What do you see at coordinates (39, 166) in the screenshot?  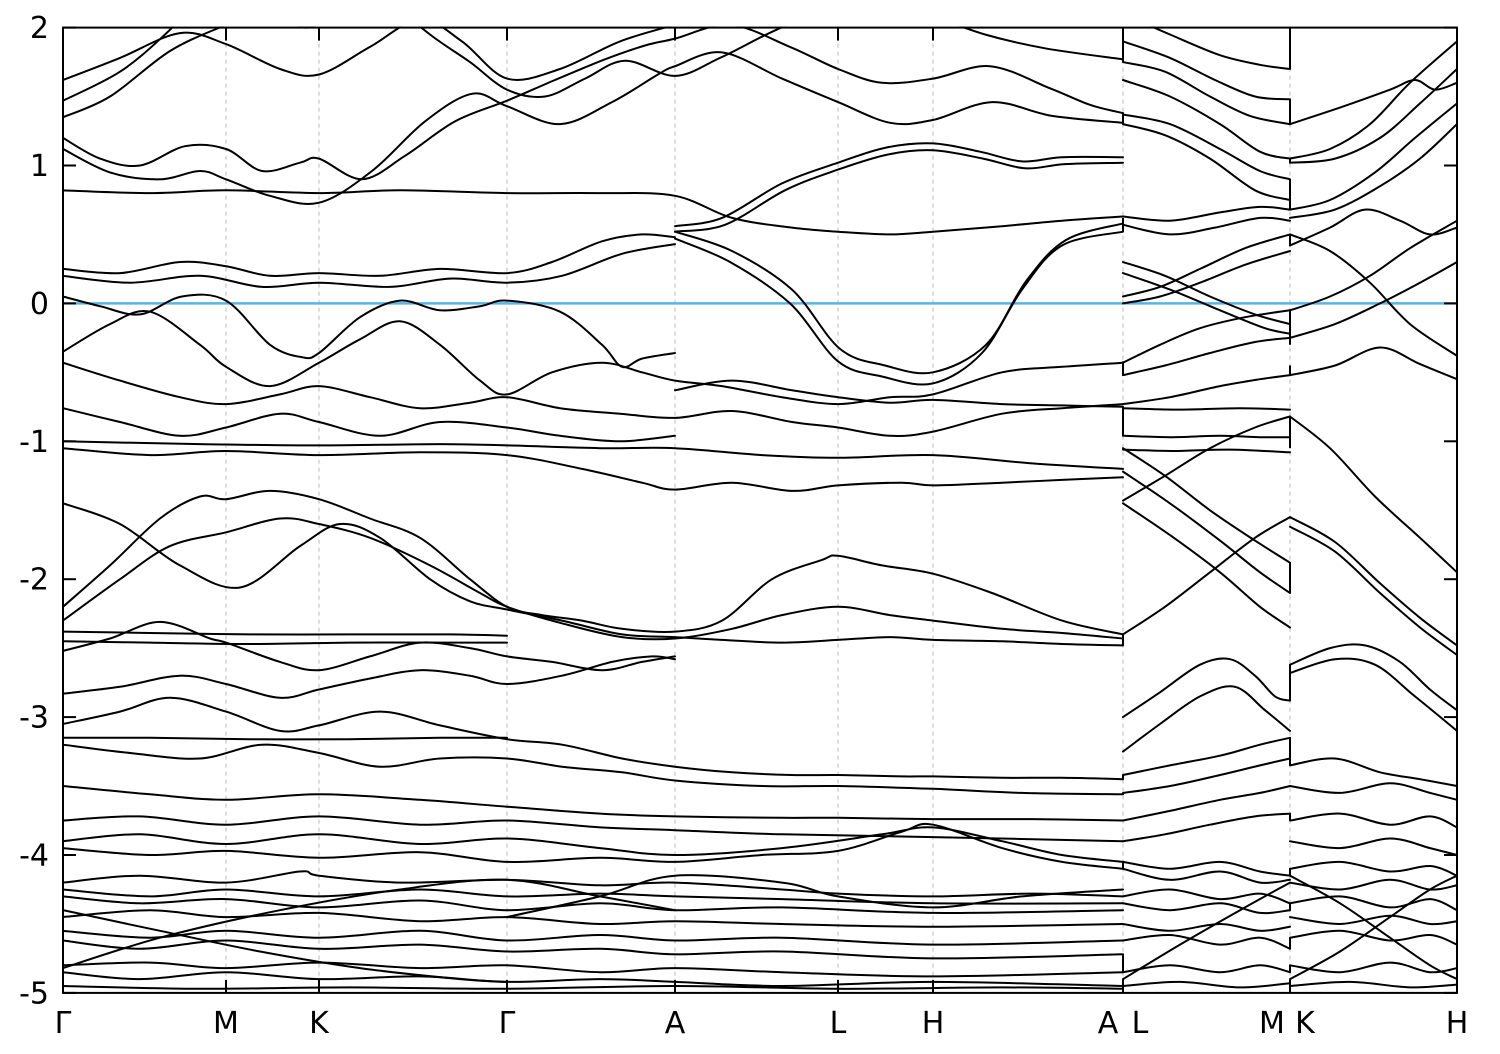 I see `y-tick-label: 1` at bounding box center [39, 166].